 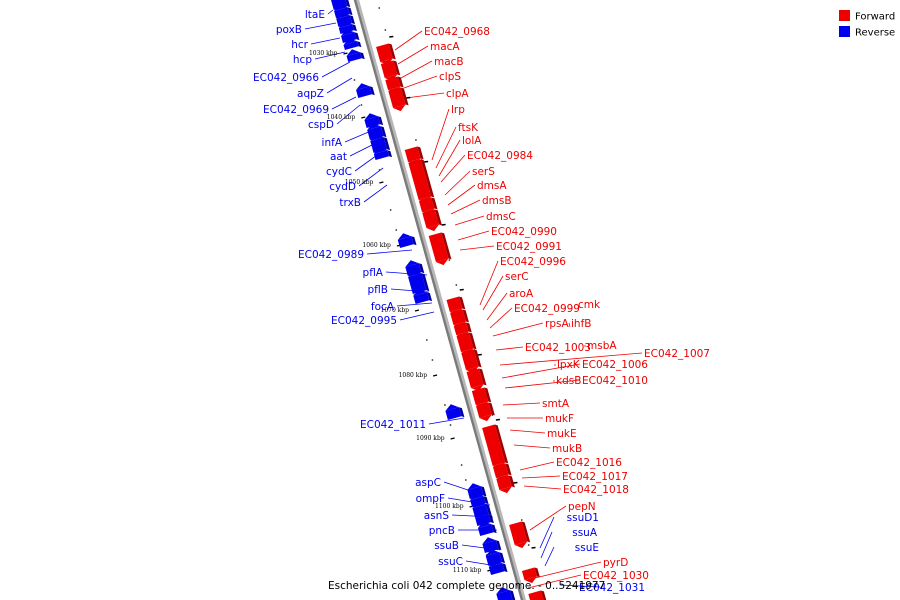 What do you see at coordinates (378, 290) in the screenshot?
I see `gene-label-reverse: pflB` at bounding box center [378, 290].